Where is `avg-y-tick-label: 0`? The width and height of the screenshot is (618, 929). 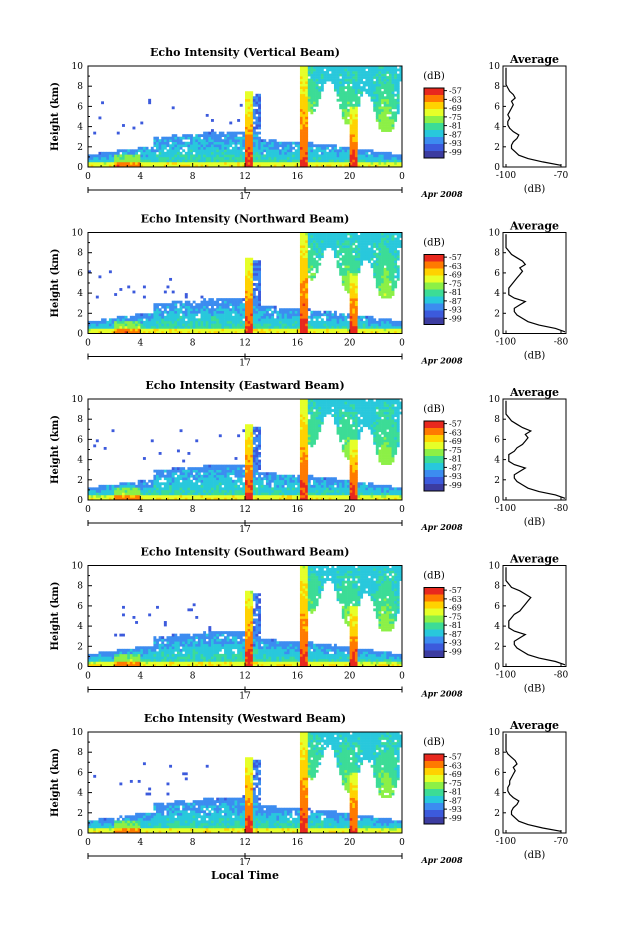
avg-y-tick-label: 0 is located at coordinates (497, 335).